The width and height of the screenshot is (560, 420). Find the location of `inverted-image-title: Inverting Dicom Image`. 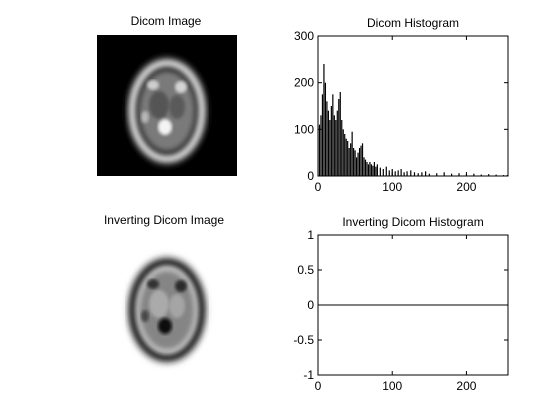

inverted-image-title: Inverting Dicom Image is located at coordinates (164, 220).